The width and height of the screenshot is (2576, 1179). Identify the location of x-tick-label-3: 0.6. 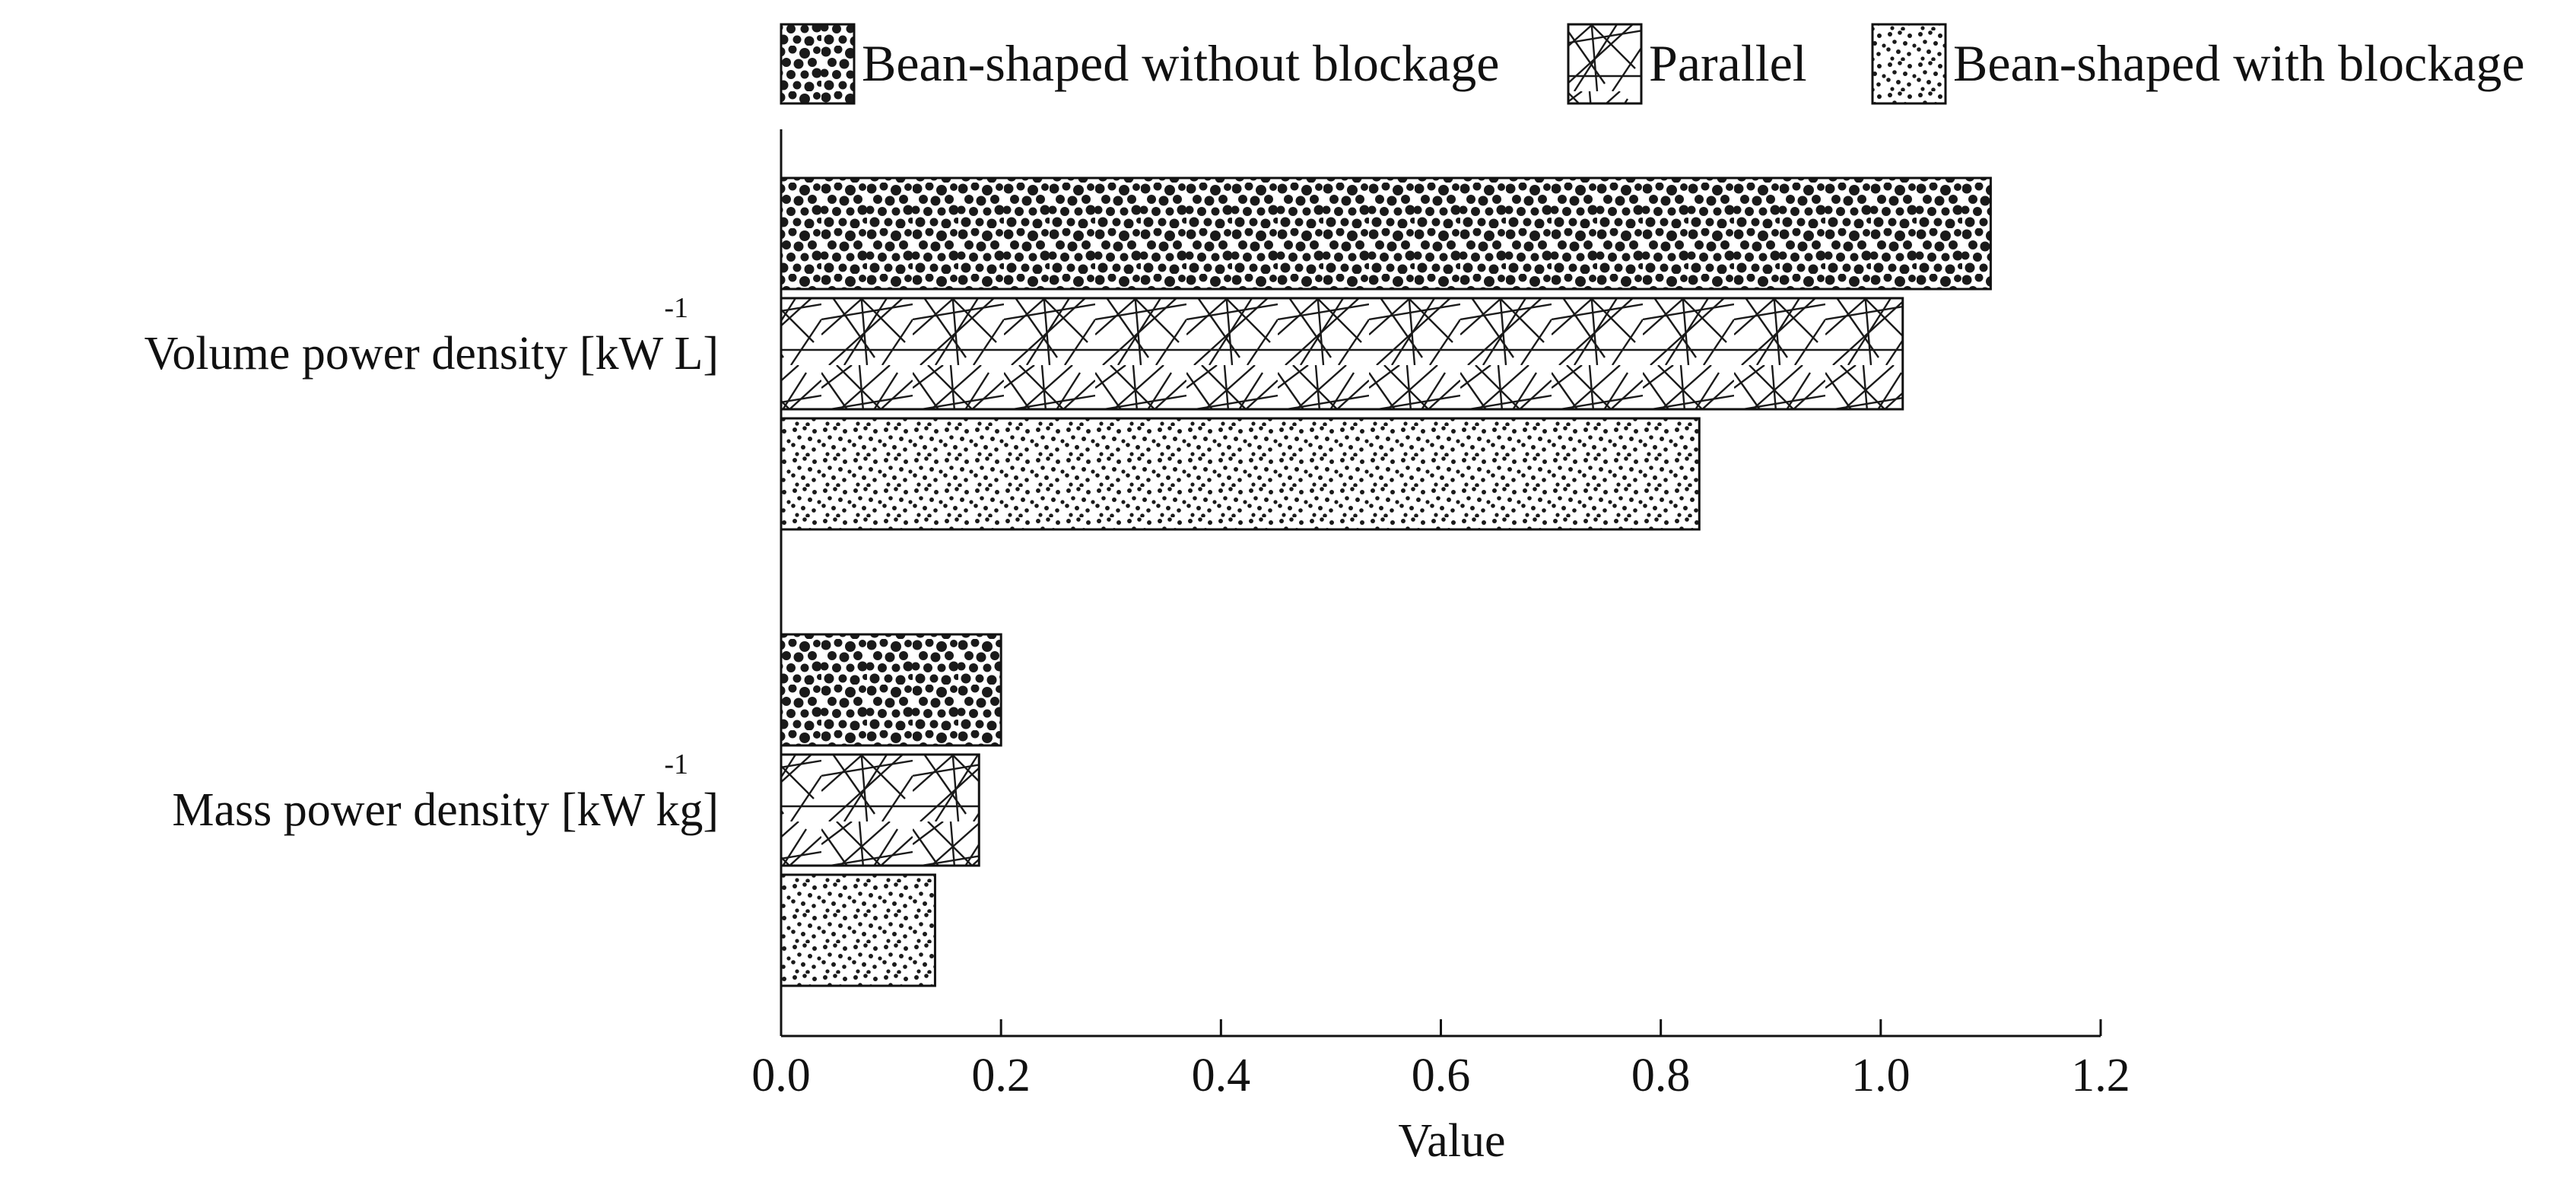
(1441, 1075).